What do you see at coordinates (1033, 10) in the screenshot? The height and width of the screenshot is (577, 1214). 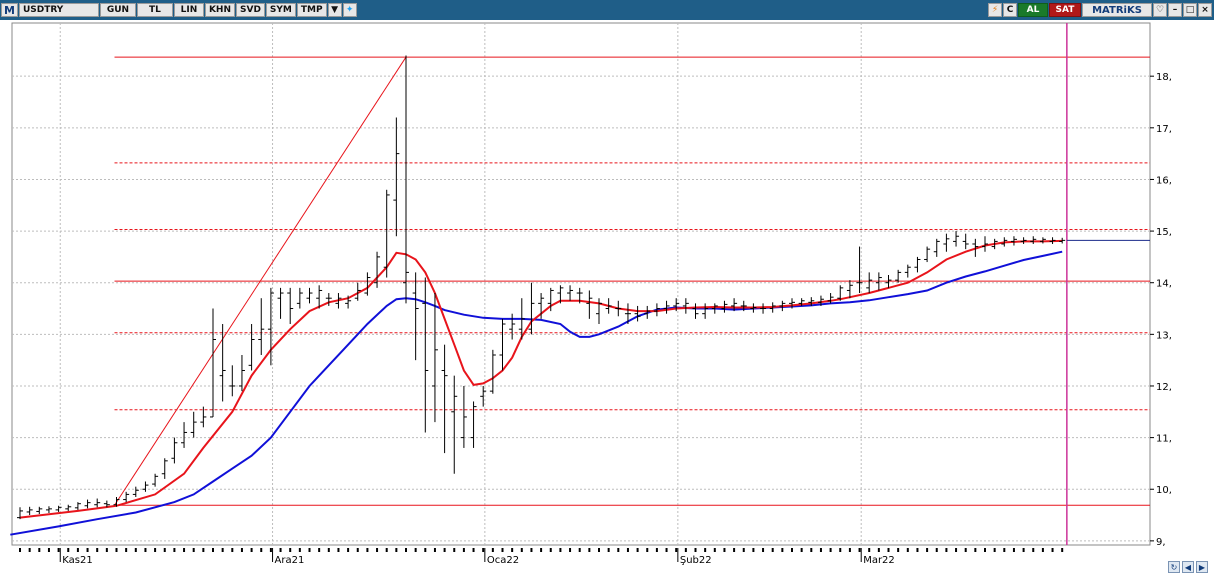 I see `buy-button: AL` at bounding box center [1033, 10].